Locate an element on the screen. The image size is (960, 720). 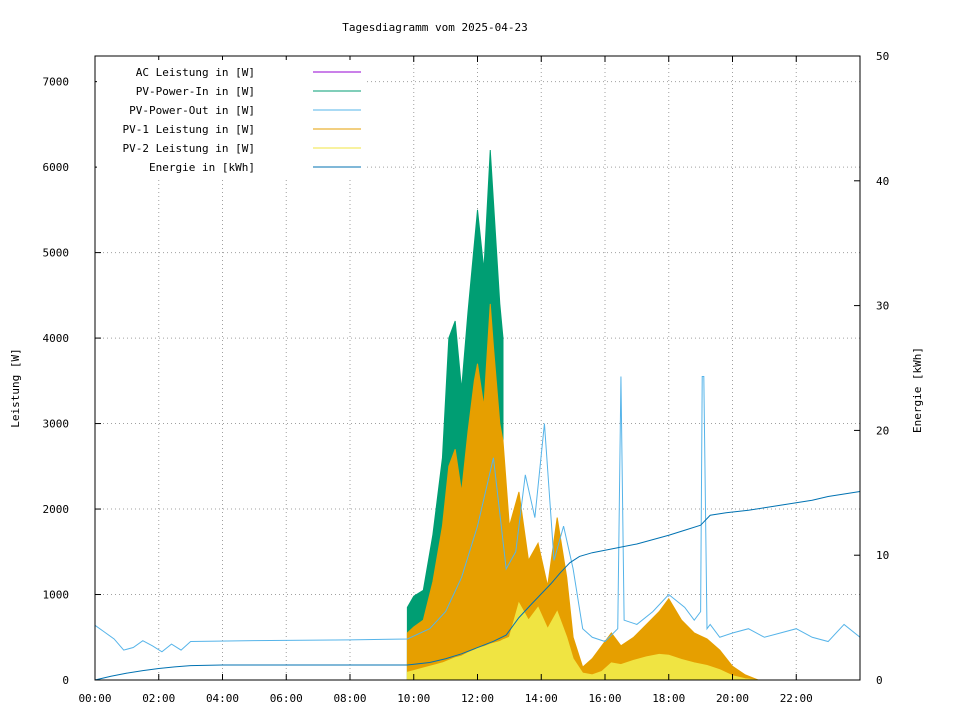
legend-label: AC Leistung in [W] is located at coordinates (195, 72).